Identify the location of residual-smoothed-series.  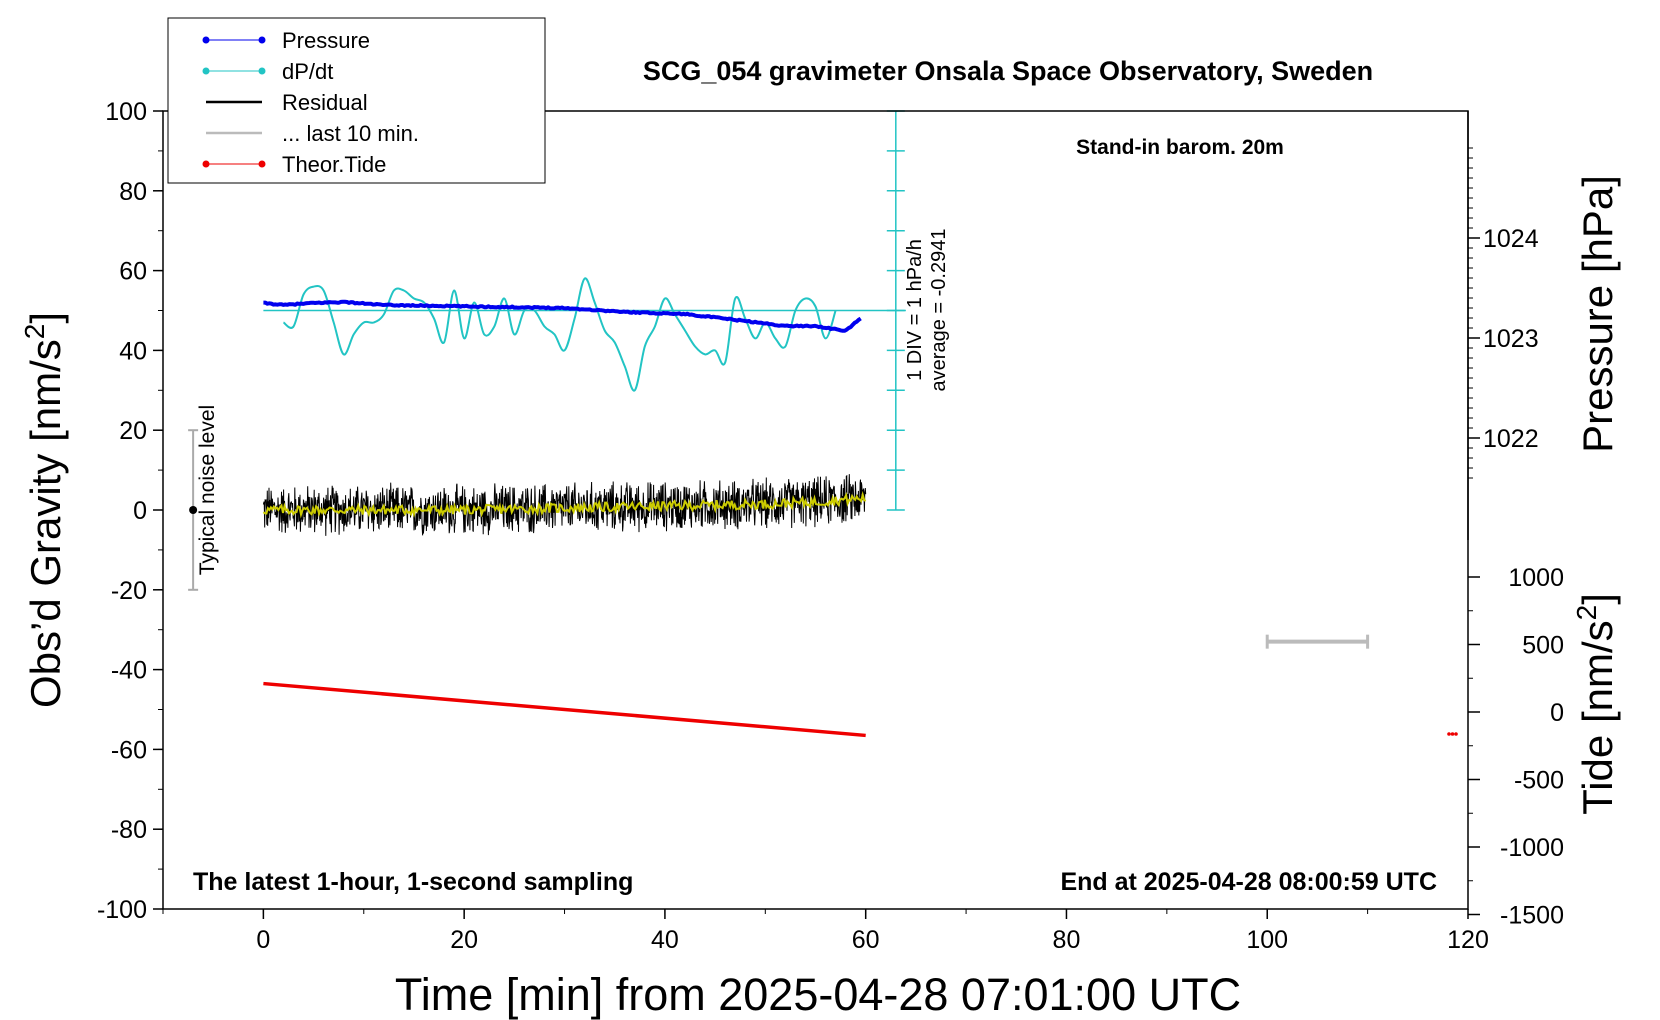
(564, 504).